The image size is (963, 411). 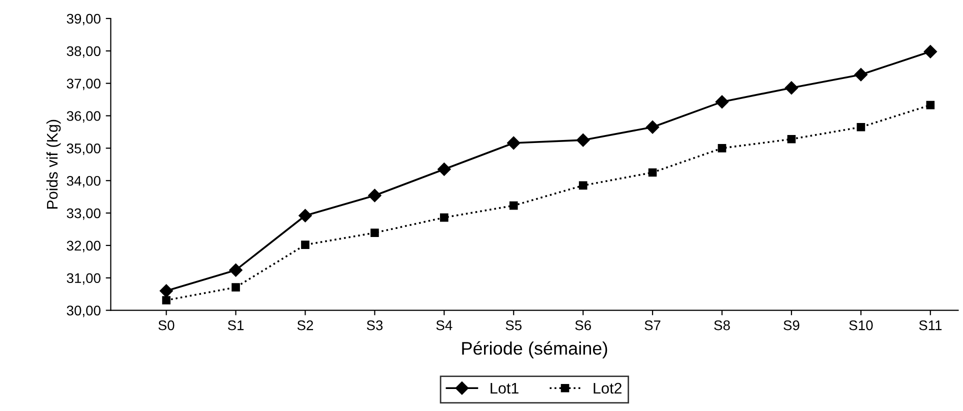 I want to click on y-tick-label: 35,00, so click(x=83, y=149).